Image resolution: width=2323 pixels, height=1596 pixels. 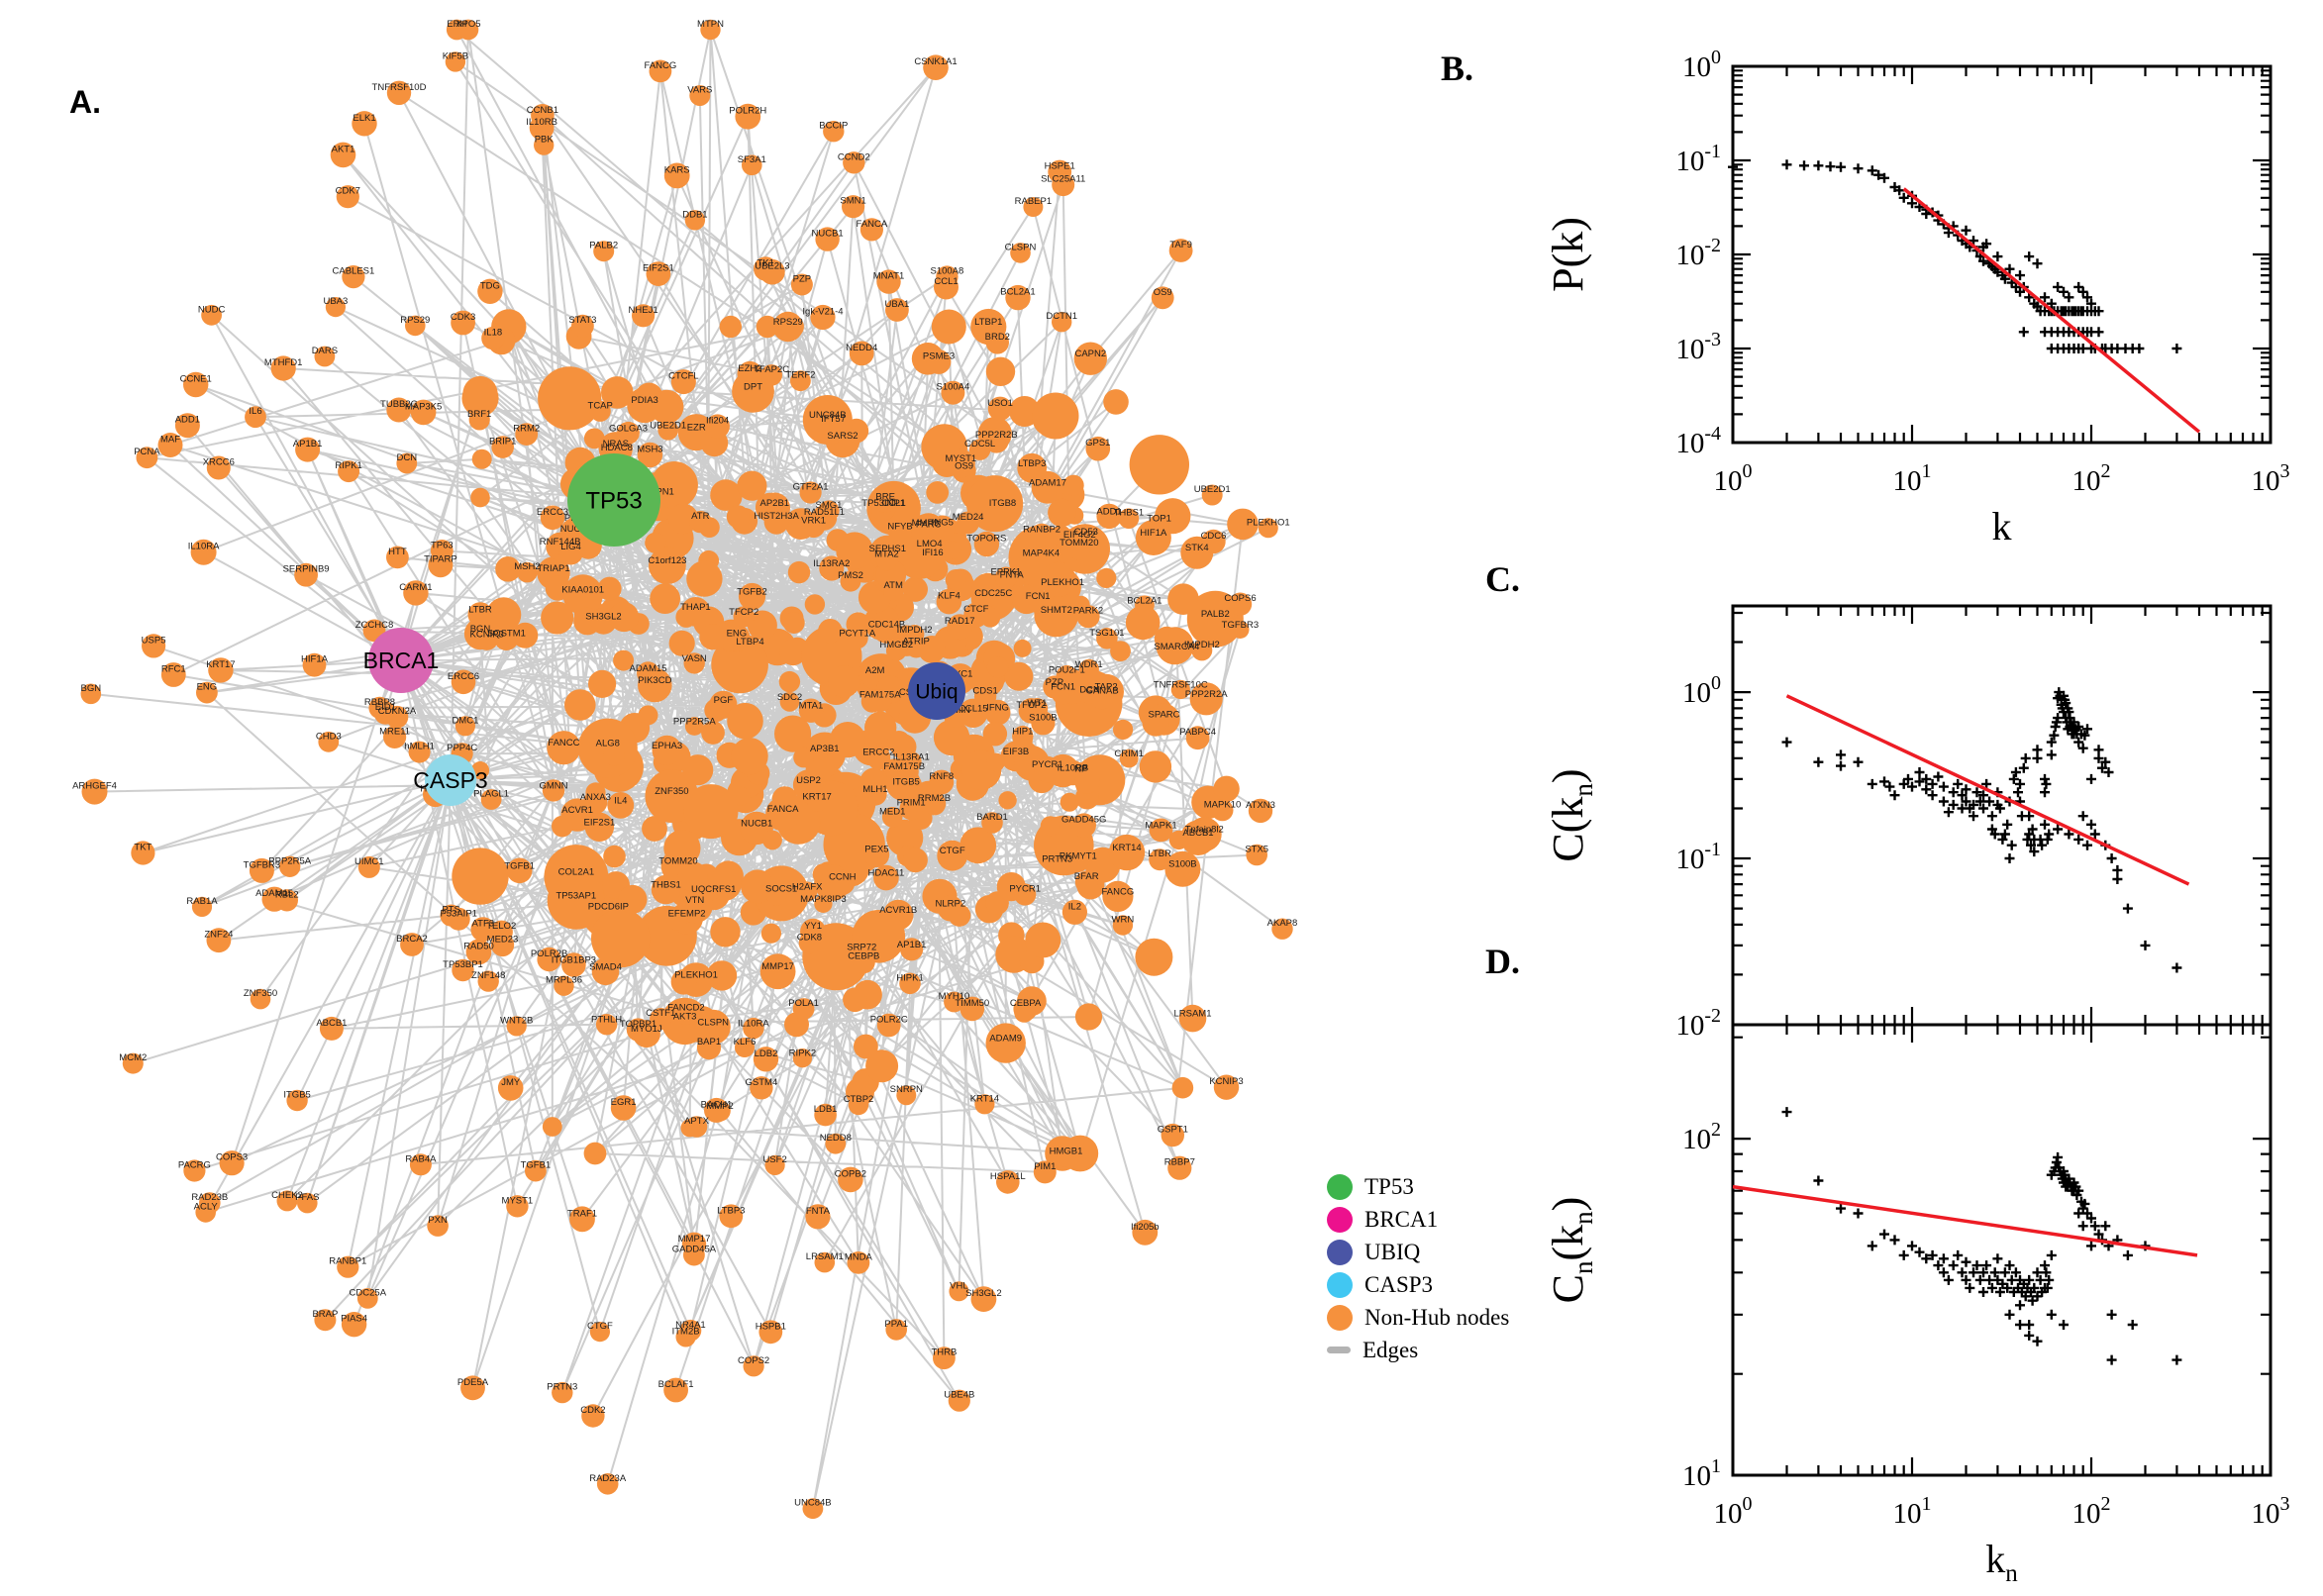 I want to click on network-node-label: WT1, so click(x=1037, y=703).